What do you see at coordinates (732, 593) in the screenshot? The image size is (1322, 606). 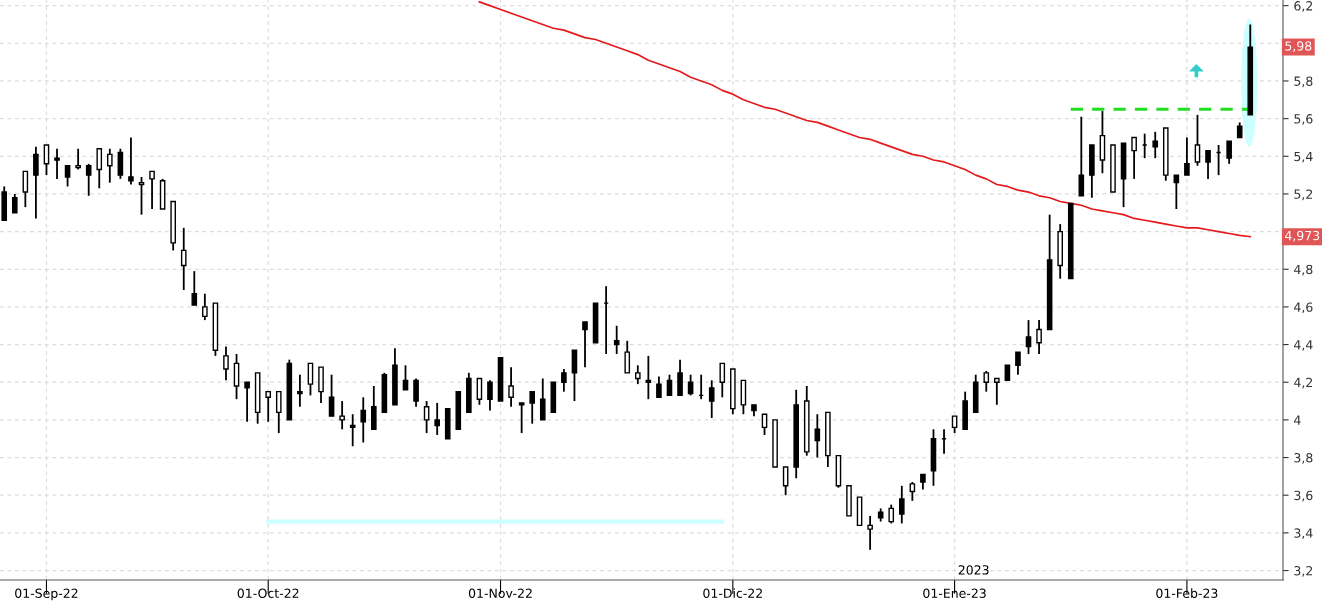 I see `x-tick-label: 01-Dic-22` at bounding box center [732, 593].